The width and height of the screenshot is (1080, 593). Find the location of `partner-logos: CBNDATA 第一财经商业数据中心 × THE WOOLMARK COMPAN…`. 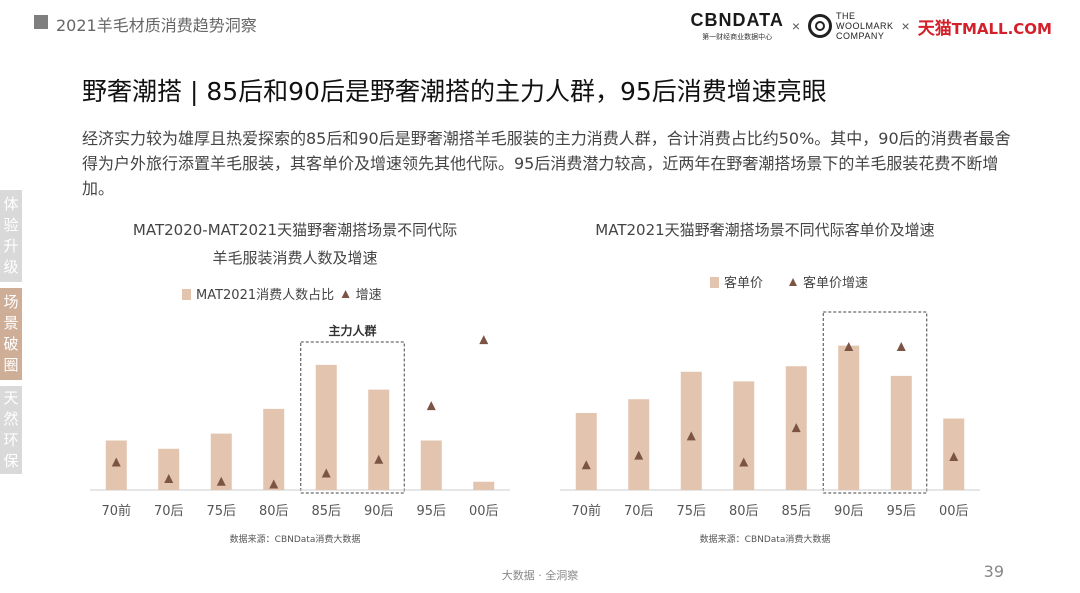

partner-logos: CBNDATA 第一财经商业数据中心 × THE WOOLMARK COMPAN… is located at coordinates (872, 26).